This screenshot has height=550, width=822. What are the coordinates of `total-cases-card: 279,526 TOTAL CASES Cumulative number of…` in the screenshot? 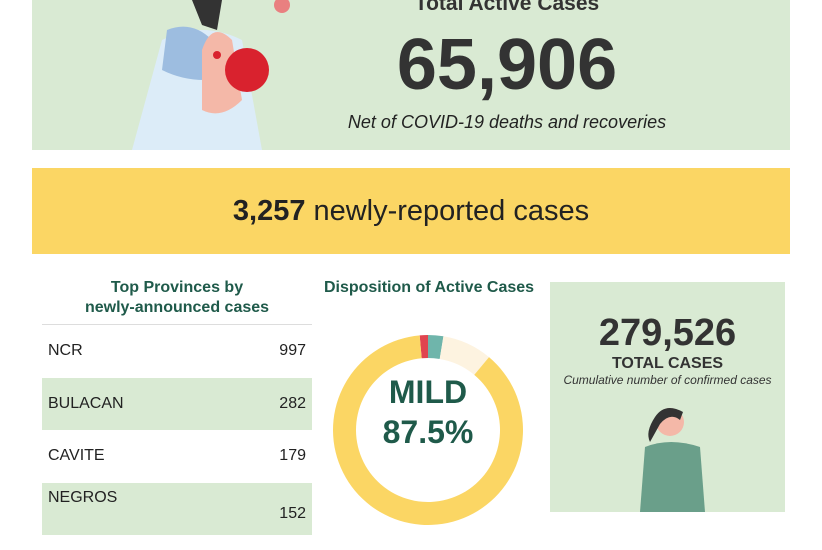 It's located at (667, 397).